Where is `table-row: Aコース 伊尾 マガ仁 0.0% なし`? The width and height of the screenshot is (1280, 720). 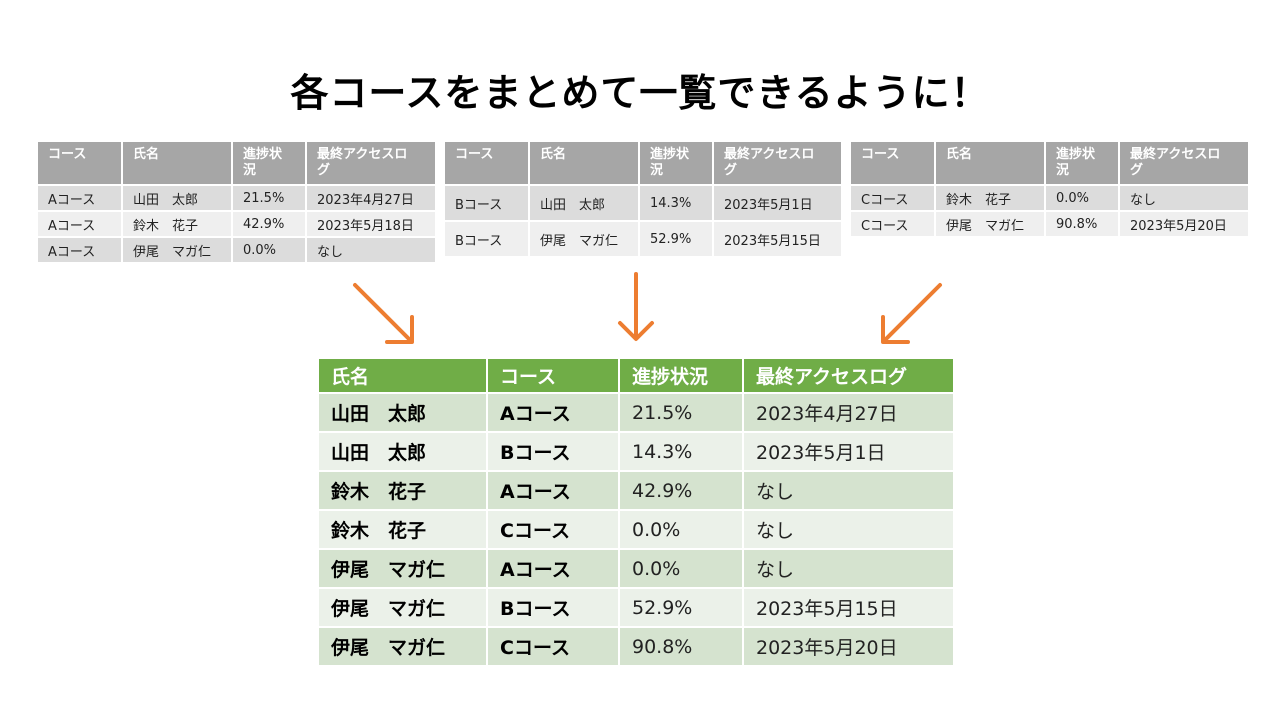
table-row: Aコース 伊尾 マガ仁 0.0% なし is located at coordinates (236, 249).